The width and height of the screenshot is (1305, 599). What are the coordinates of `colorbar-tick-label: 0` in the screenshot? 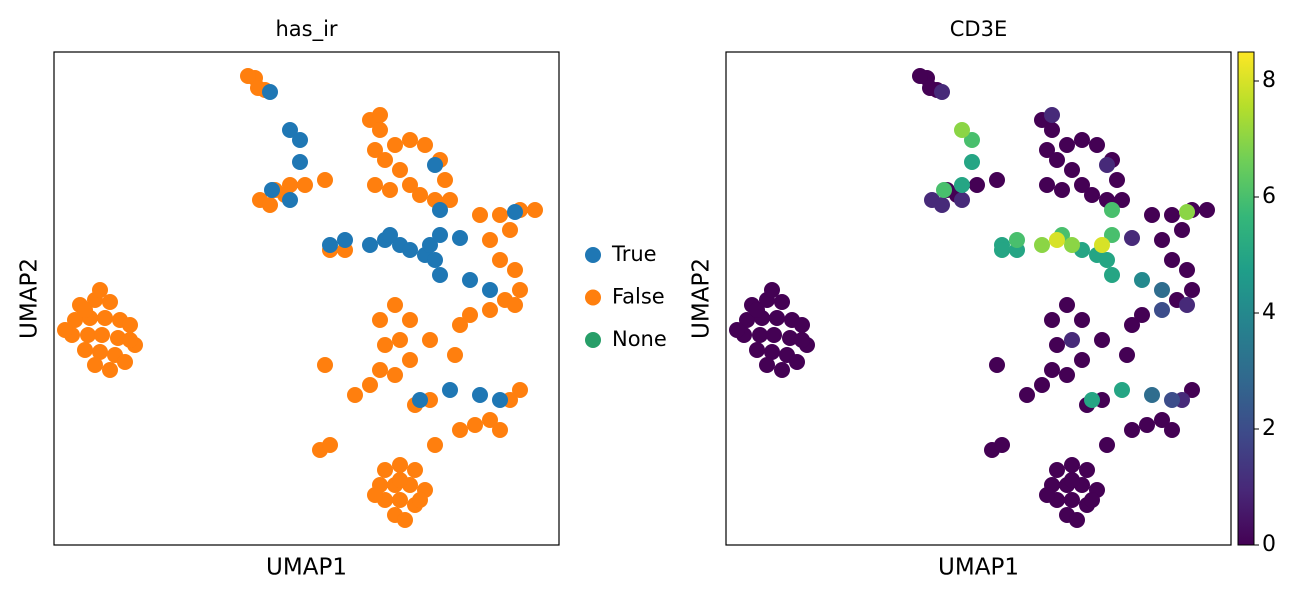 It's located at (1269, 544).